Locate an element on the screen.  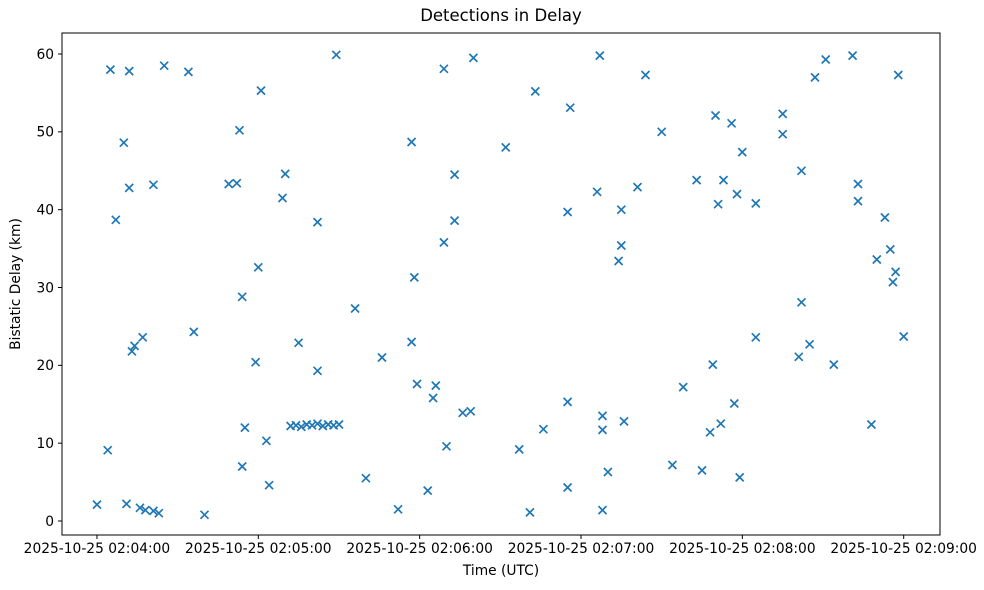
y-tick-label: 20 is located at coordinates (45, 366).